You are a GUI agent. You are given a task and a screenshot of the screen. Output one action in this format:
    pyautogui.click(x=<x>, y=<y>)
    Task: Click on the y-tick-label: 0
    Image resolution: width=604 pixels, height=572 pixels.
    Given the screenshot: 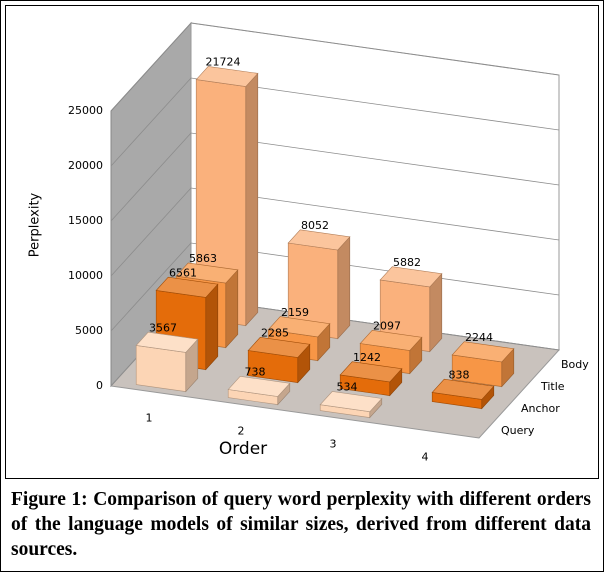 What is the action you would take?
    pyautogui.click(x=99, y=385)
    